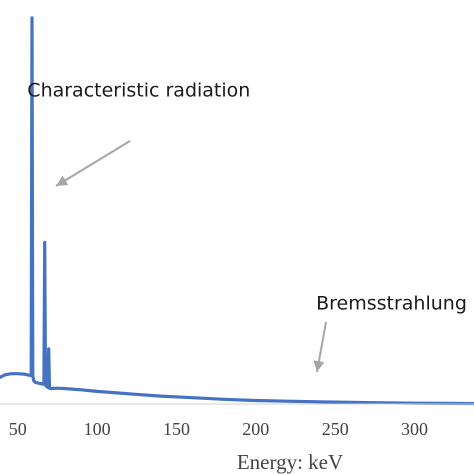 The height and width of the screenshot is (474, 474). What do you see at coordinates (18, 429) in the screenshot?
I see `x-tick-label: 50` at bounding box center [18, 429].